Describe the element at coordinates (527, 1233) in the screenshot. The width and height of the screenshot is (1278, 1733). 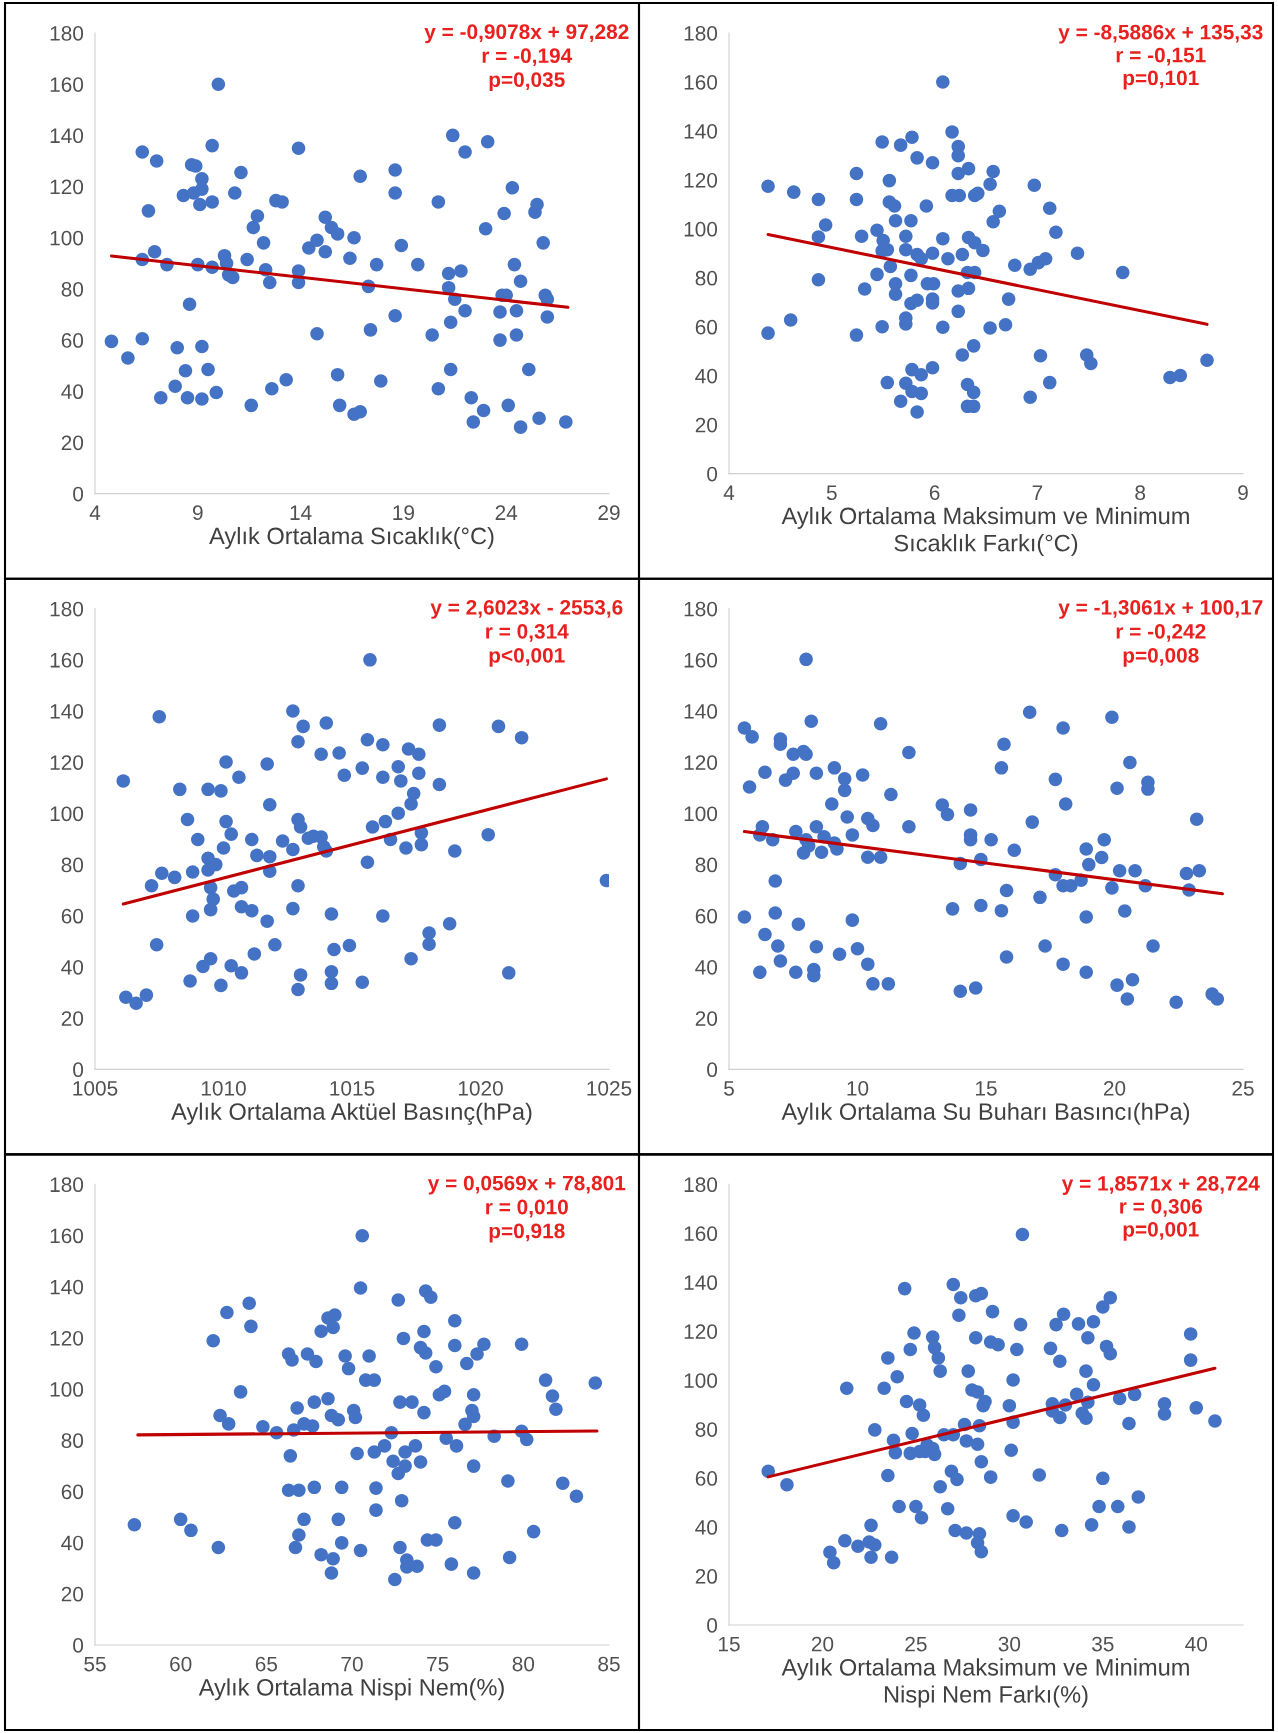
I see `annotation: p=0,918` at that location.